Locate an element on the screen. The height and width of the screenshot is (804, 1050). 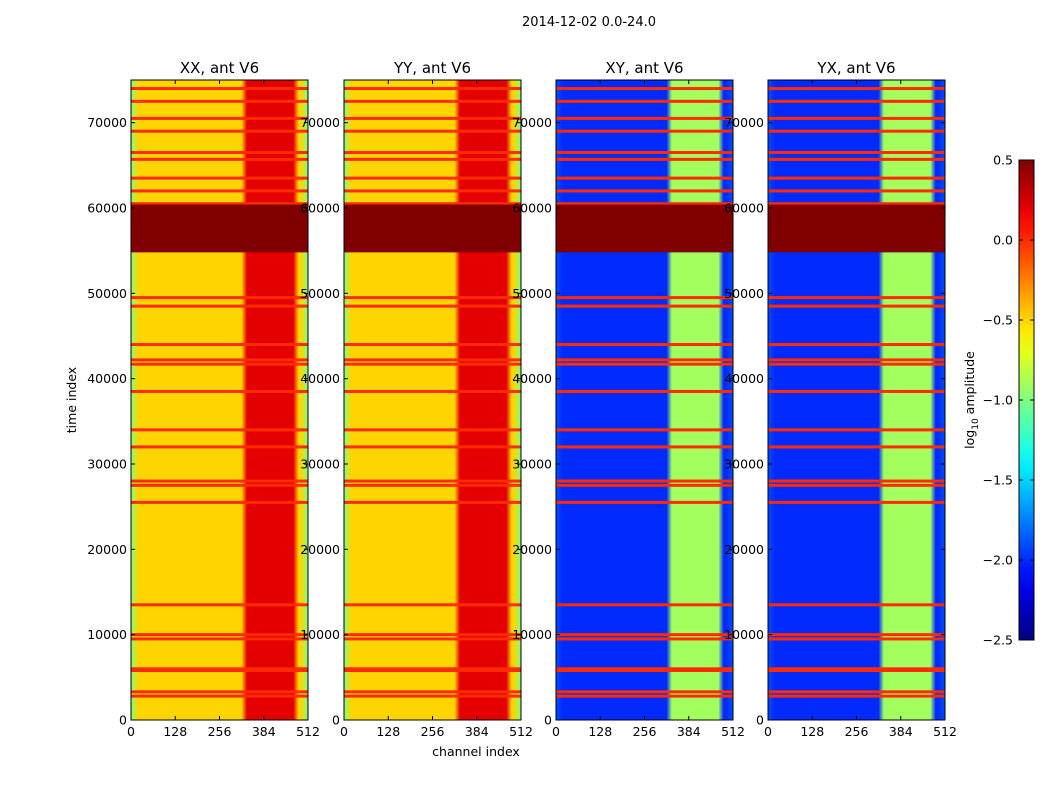
y-tick-label: 50000 is located at coordinates (532, 293).